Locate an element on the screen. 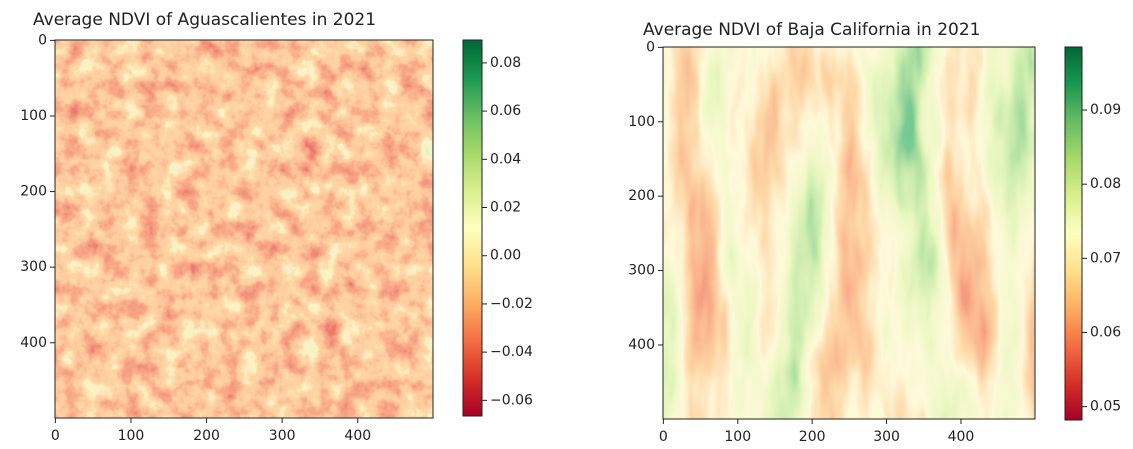 The height and width of the screenshot is (449, 1133). colorbar-tick-label: 0.09 is located at coordinates (1105, 110).